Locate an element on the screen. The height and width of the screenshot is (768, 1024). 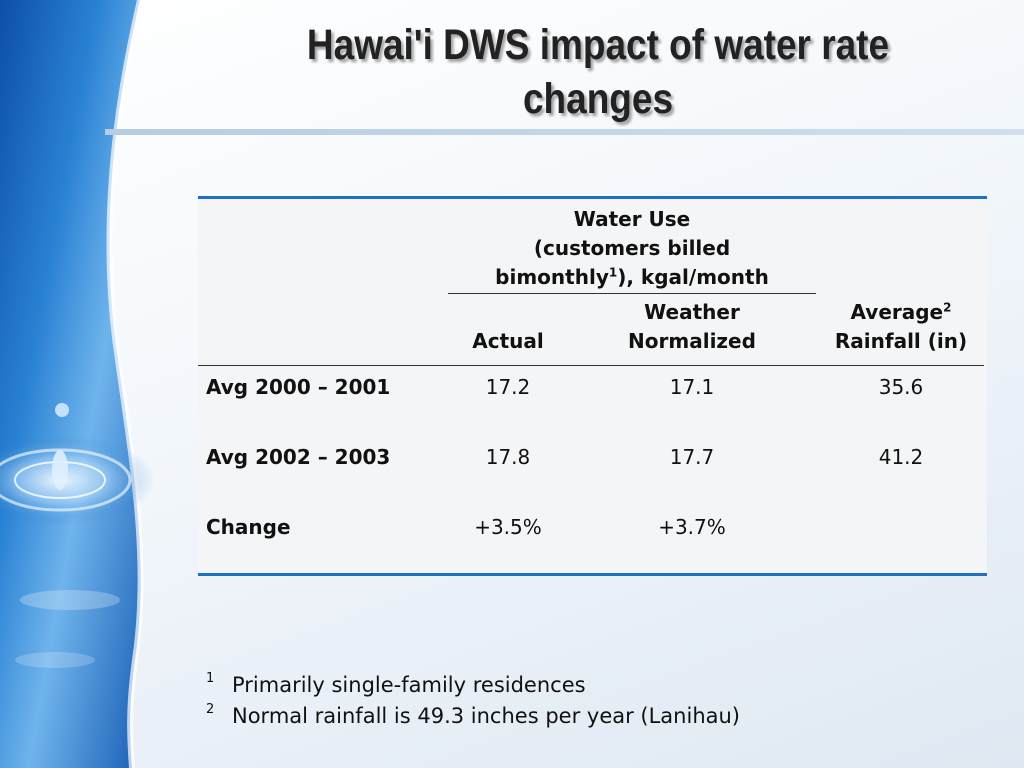
cell-actual-row1: 17.2 is located at coordinates (508, 387).